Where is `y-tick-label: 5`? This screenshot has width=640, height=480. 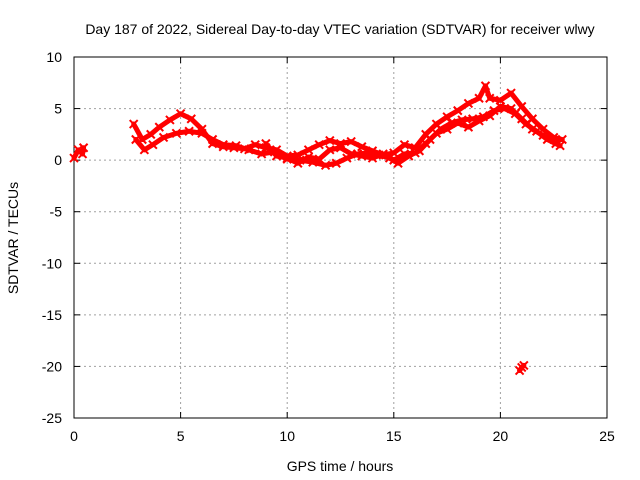 y-tick-label: 5 is located at coordinates (58, 109).